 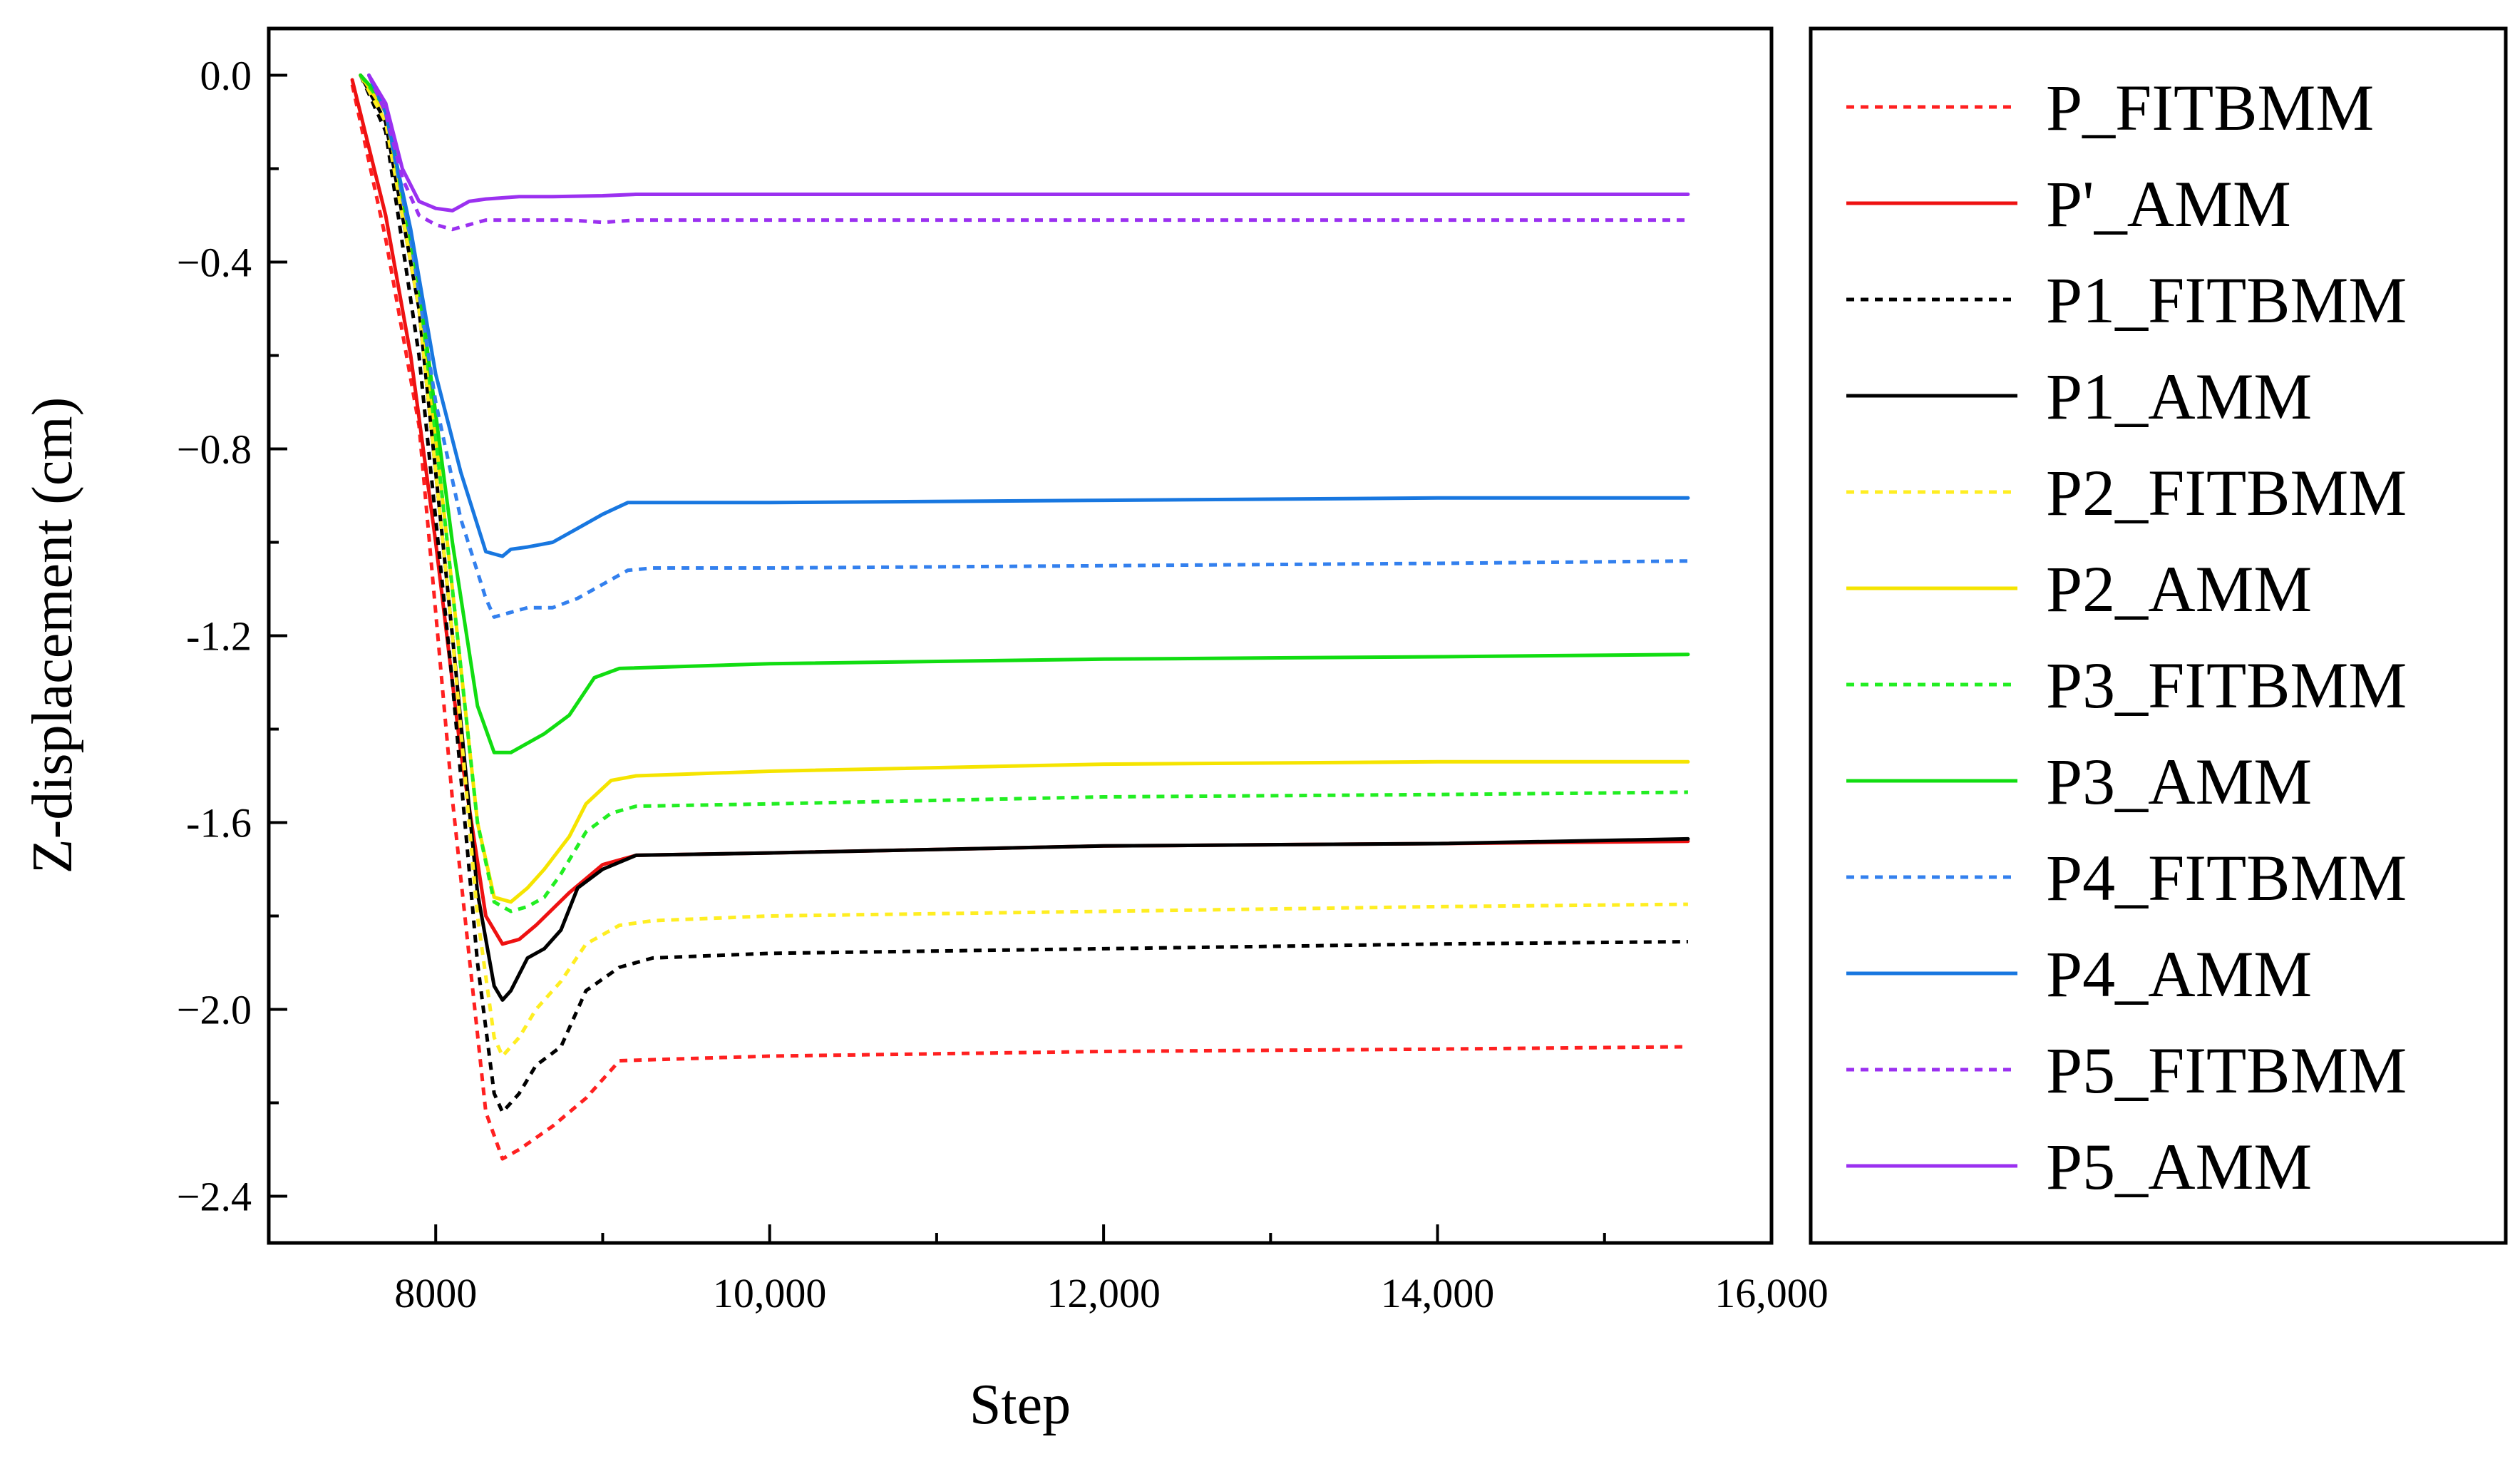 I want to click on legend-label-p2-fitbmm: P2_FITBMM, so click(x=2226, y=493).